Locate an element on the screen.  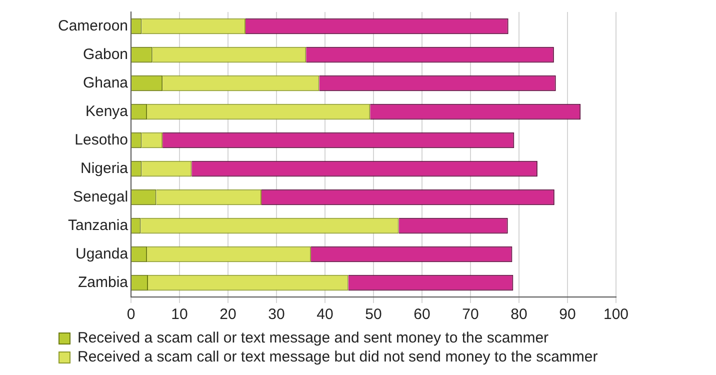
x-tick-label: 30 is located at coordinates (276, 315).